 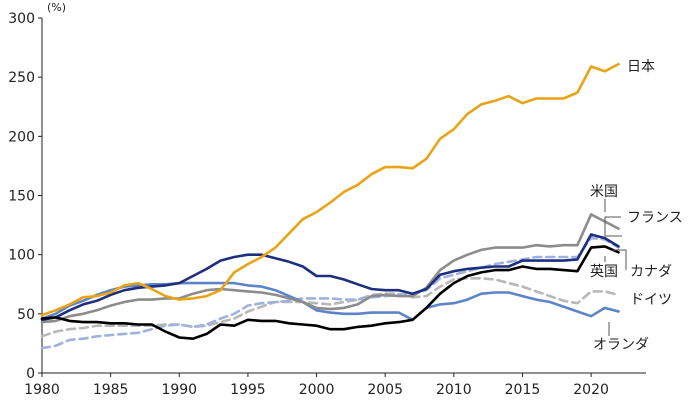 What do you see at coordinates (21, 19) in the screenshot?
I see `y-tick-label: 300` at bounding box center [21, 19].